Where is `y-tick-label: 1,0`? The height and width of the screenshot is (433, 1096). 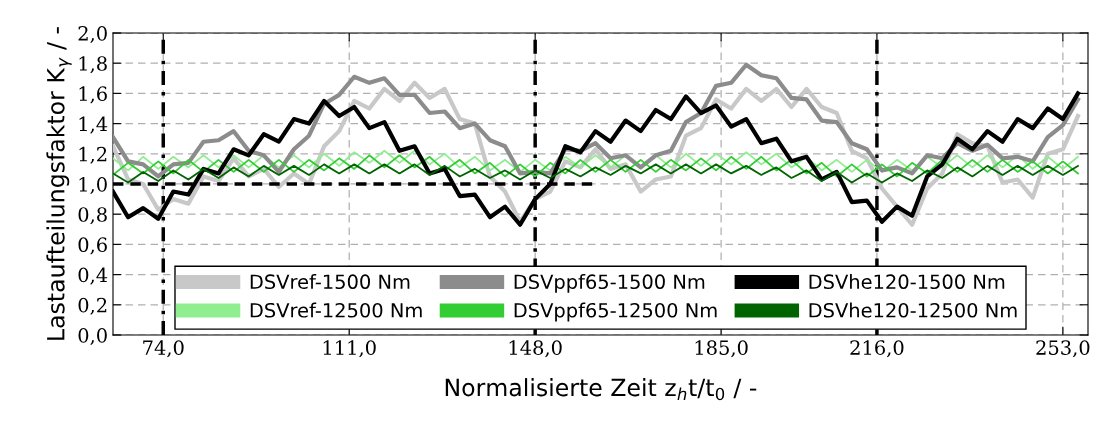
y-tick-label: 1,0 is located at coordinates (93, 185).